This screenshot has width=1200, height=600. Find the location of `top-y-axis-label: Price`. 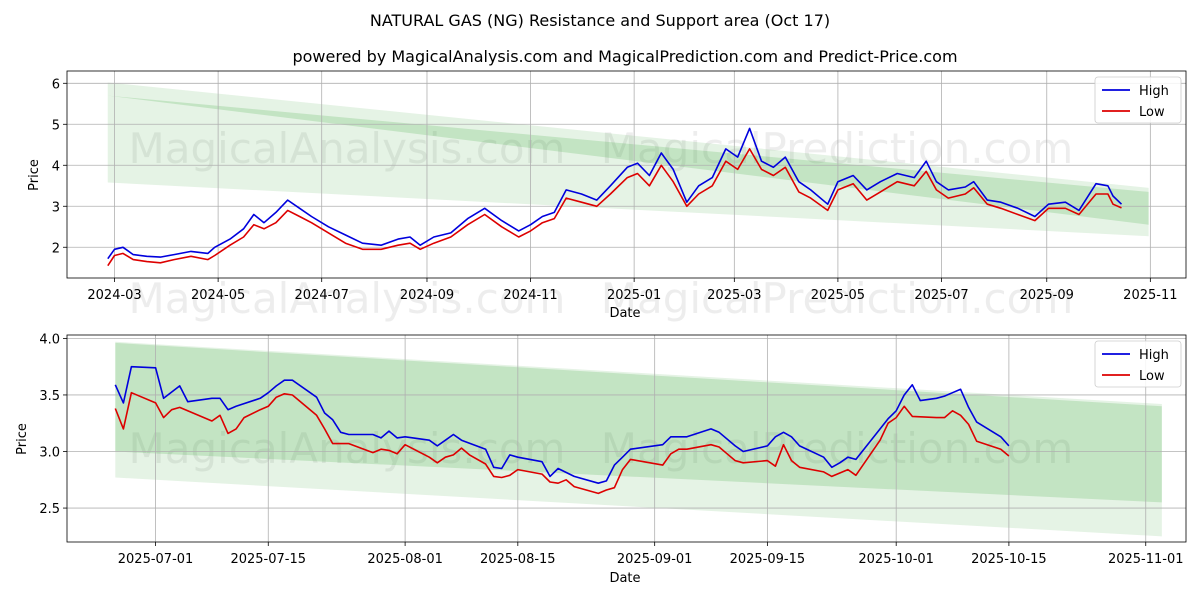

top-y-axis-label: Price is located at coordinates (34, 175).